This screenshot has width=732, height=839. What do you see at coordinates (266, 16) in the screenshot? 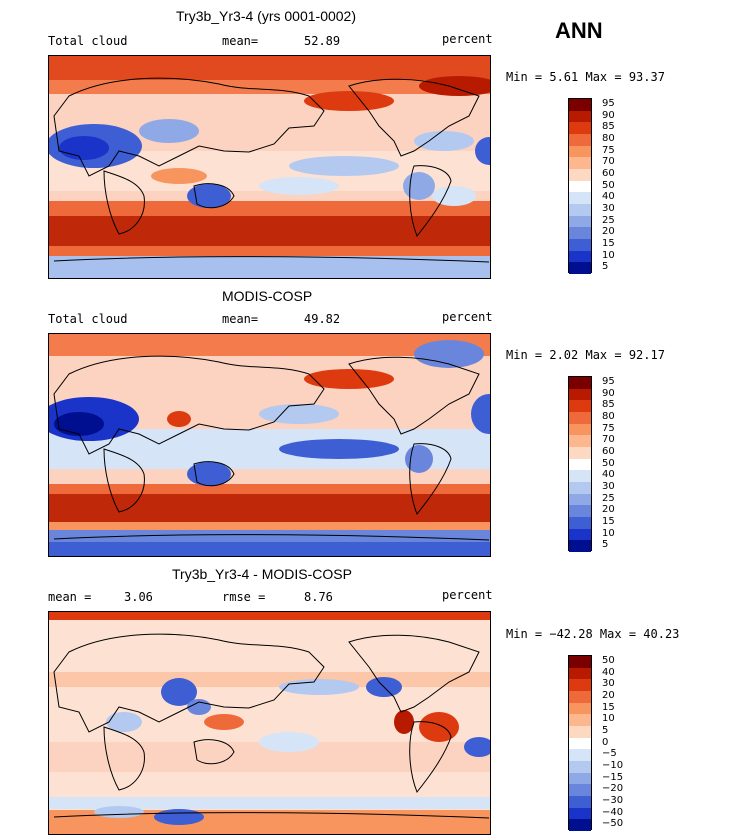
I see `panel-title: Try3b_Yr3-4 (yrs 0001-0002)` at bounding box center [266, 16].